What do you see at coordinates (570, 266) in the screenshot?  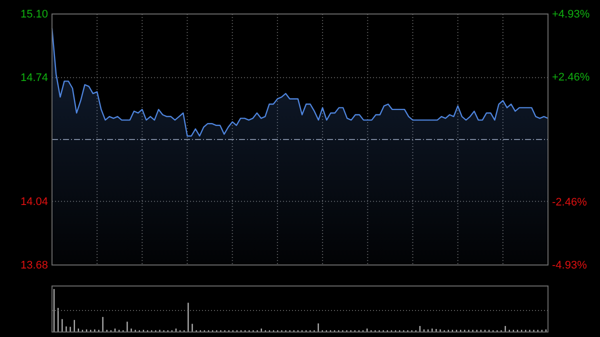 I see `y2-tick-label: -4.93%` at bounding box center [570, 266].